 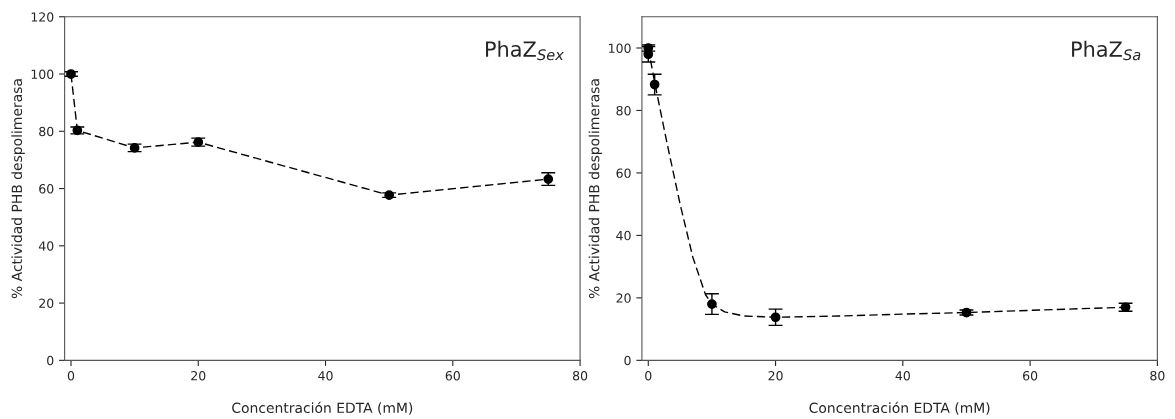 I want to click on annotation: PhaZ$_{Sex}$, so click(x=525, y=50).